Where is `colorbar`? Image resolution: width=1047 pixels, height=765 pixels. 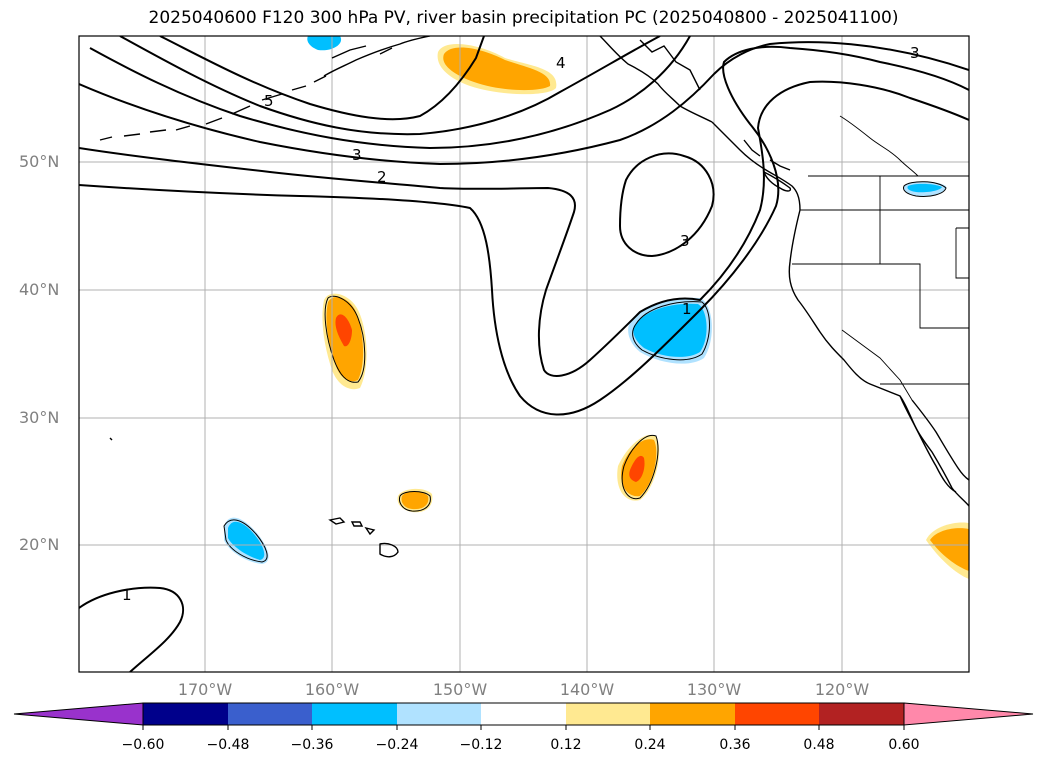
colorbar is located at coordinates (523, 716).